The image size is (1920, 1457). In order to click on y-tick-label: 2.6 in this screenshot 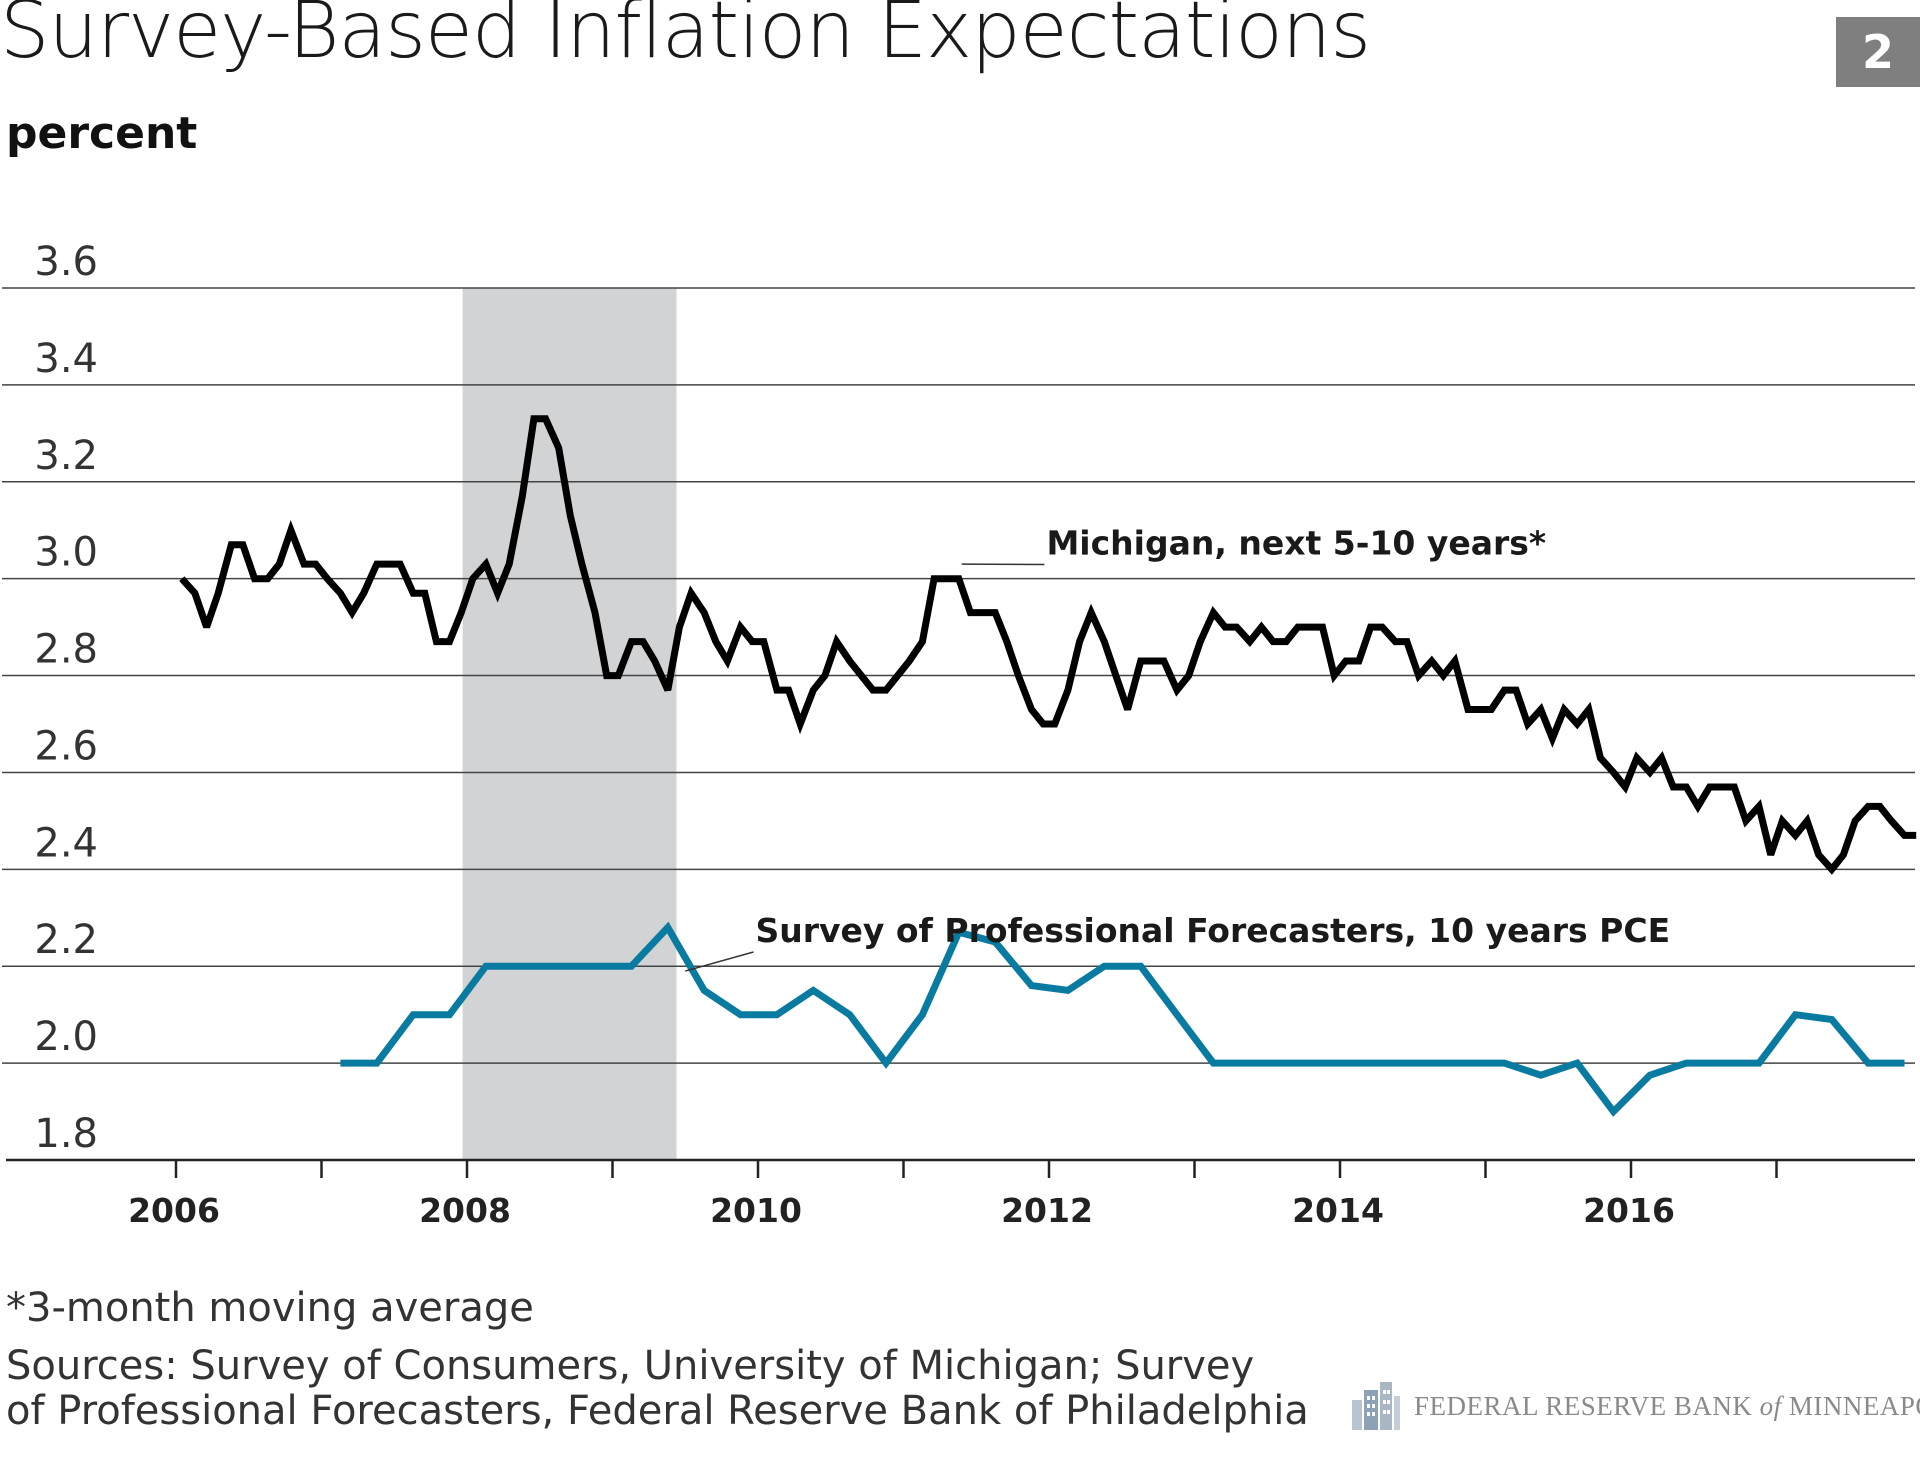, I will do `click(66, 746)`.